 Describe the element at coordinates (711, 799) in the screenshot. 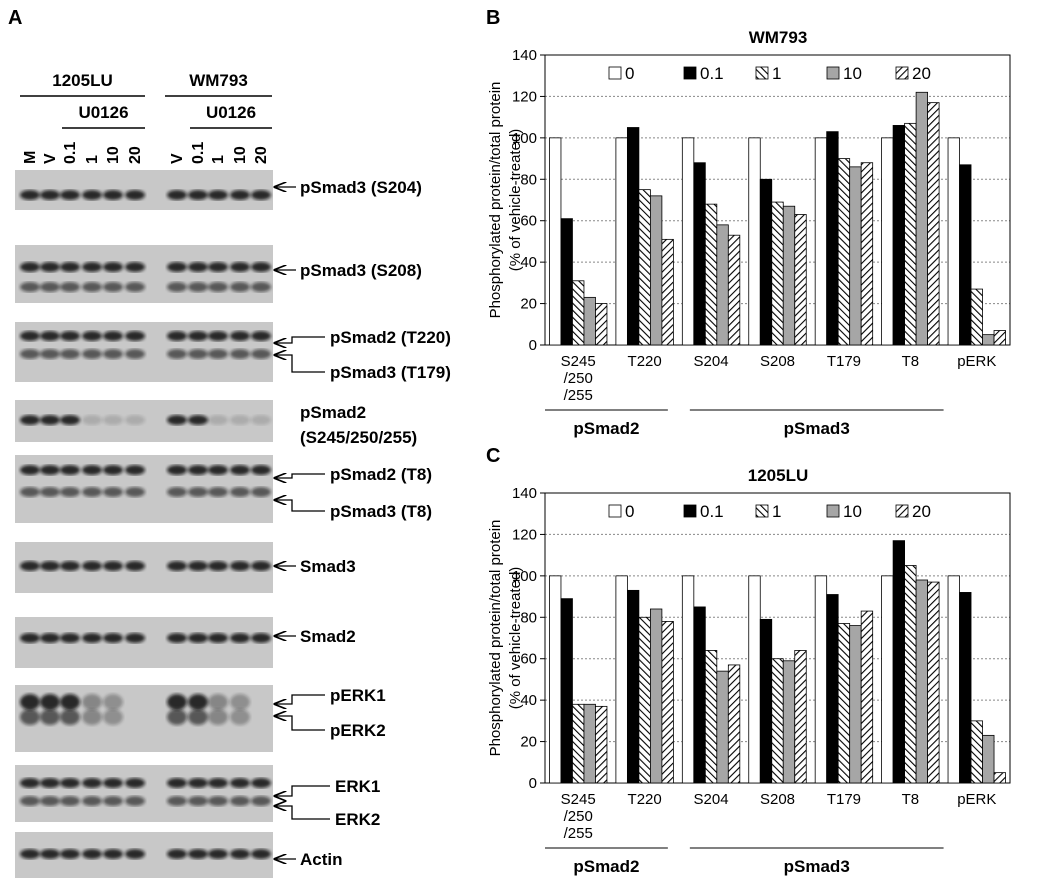

I see `x-tick-label: S204` at that location.